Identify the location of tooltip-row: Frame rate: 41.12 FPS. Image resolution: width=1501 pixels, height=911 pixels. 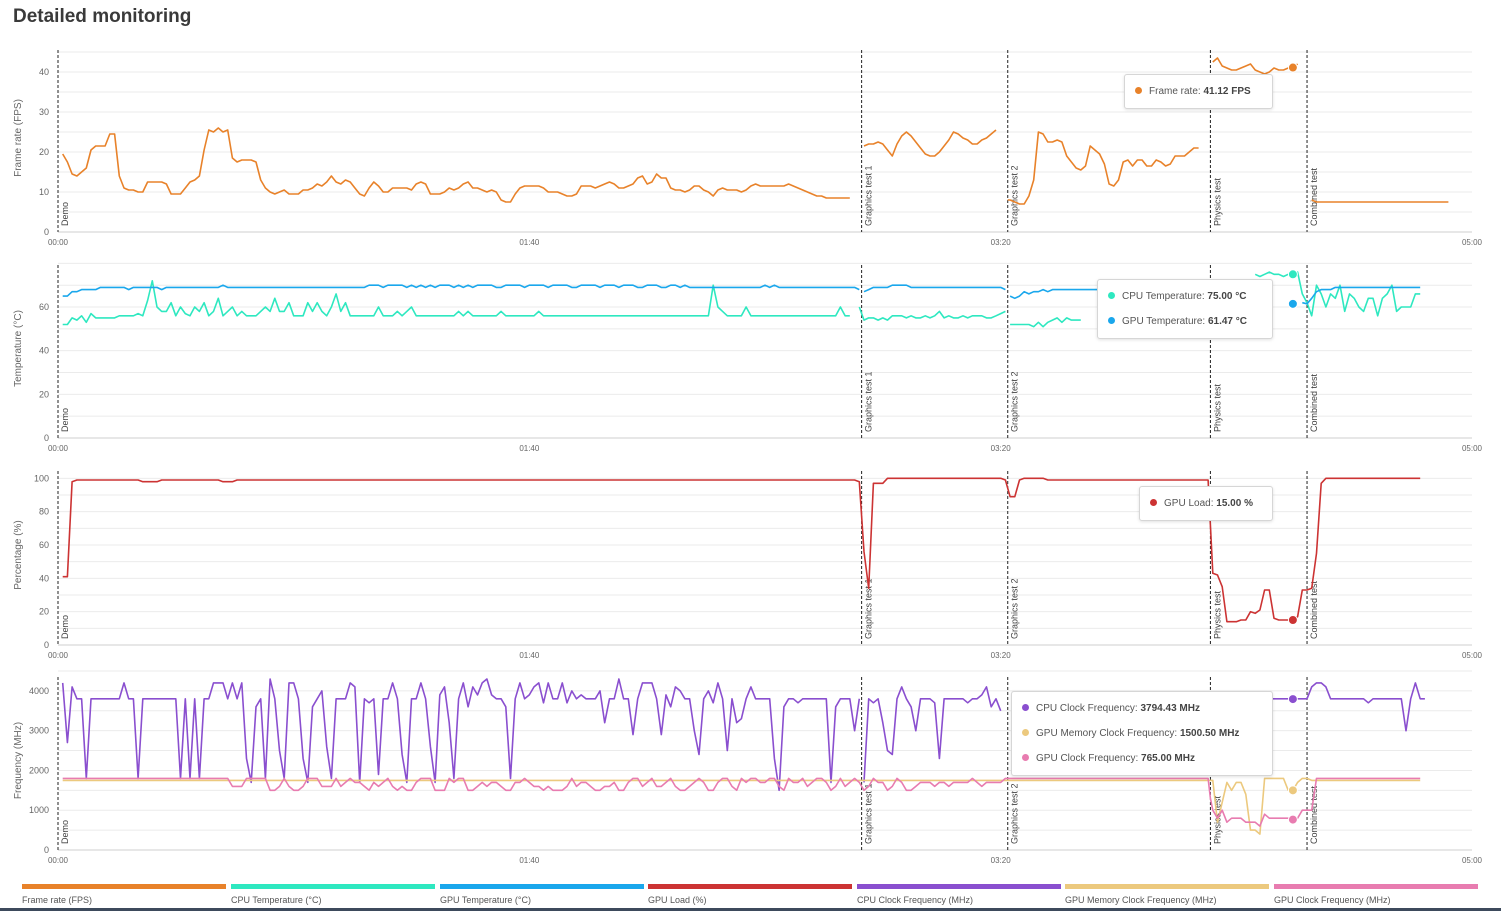
(1198, 91).